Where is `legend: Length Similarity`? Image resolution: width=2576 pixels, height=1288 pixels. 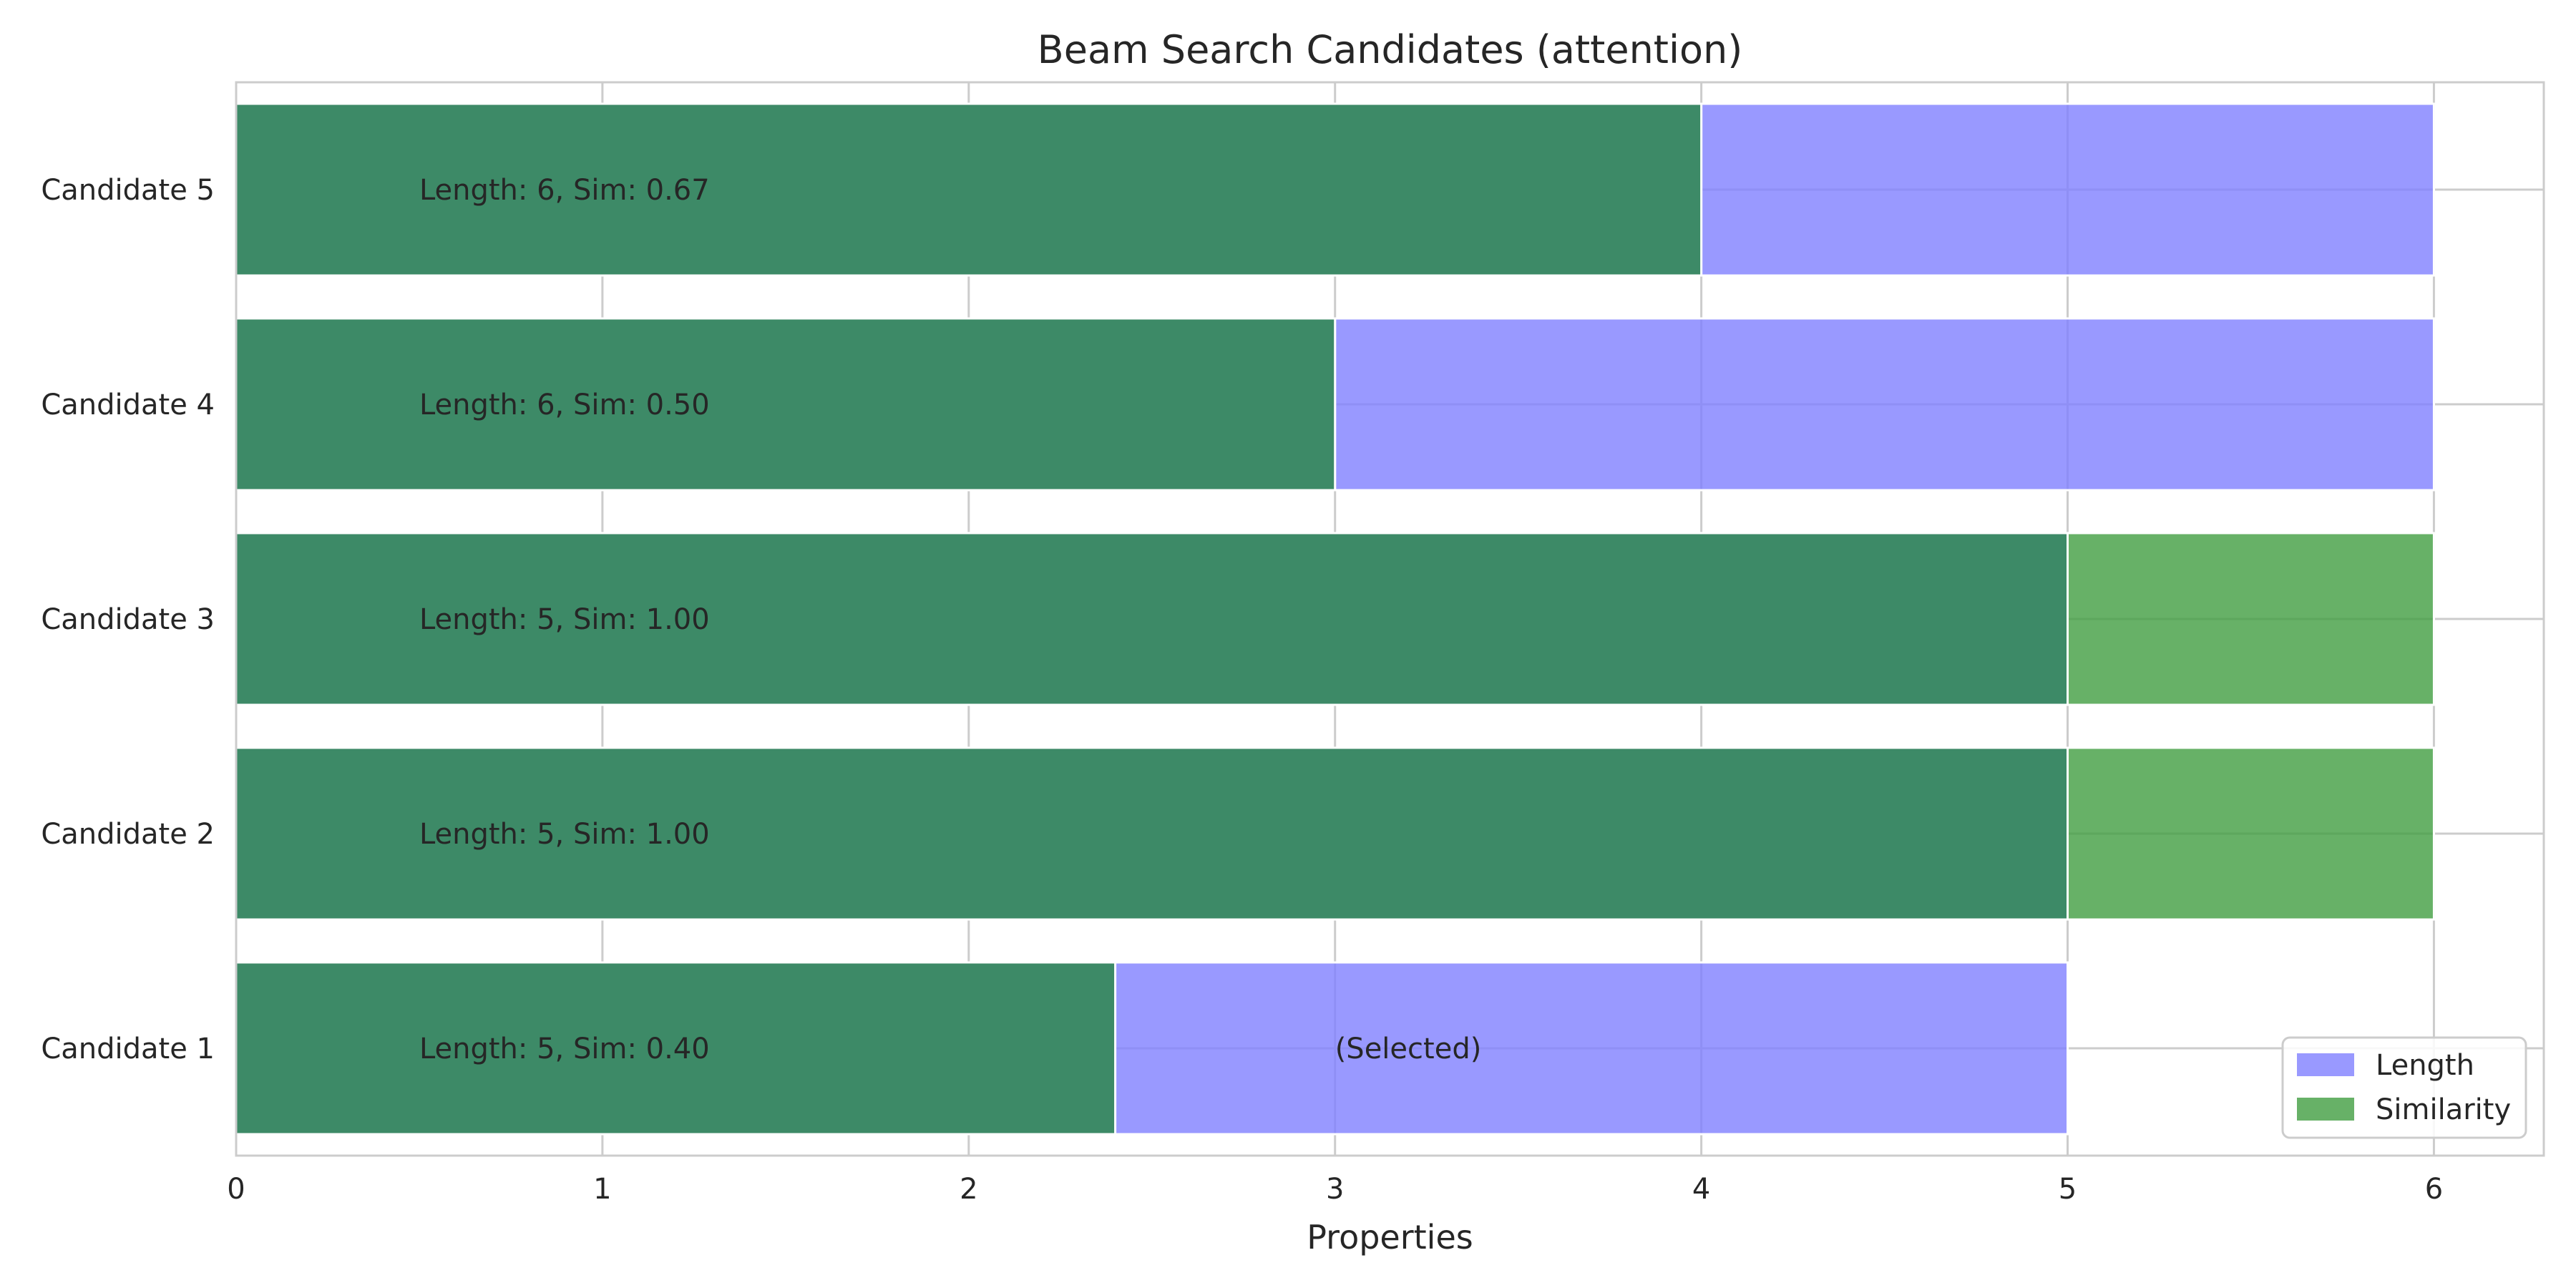 legend: Length Similarity is located at coordinates (2404, 1087).